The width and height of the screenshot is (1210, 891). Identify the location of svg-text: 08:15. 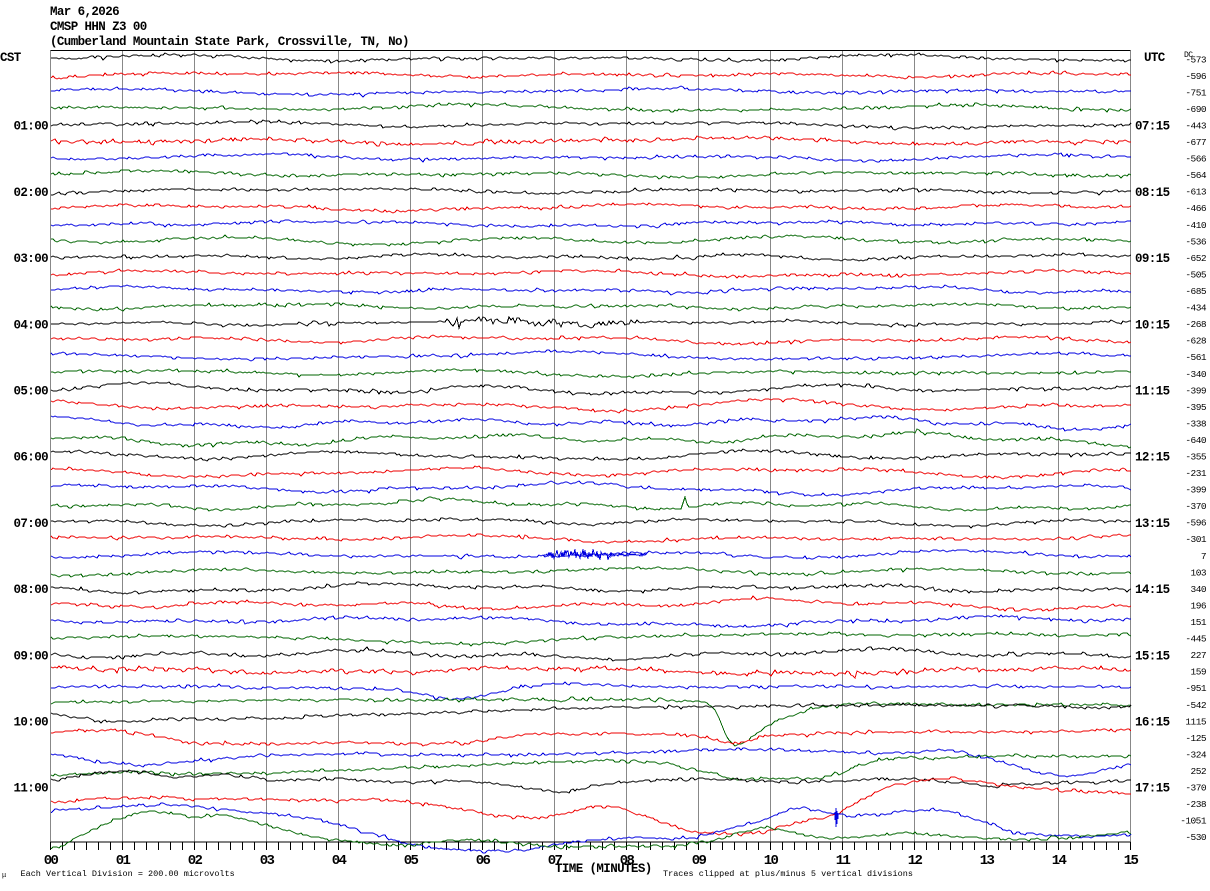
(1152, 193).